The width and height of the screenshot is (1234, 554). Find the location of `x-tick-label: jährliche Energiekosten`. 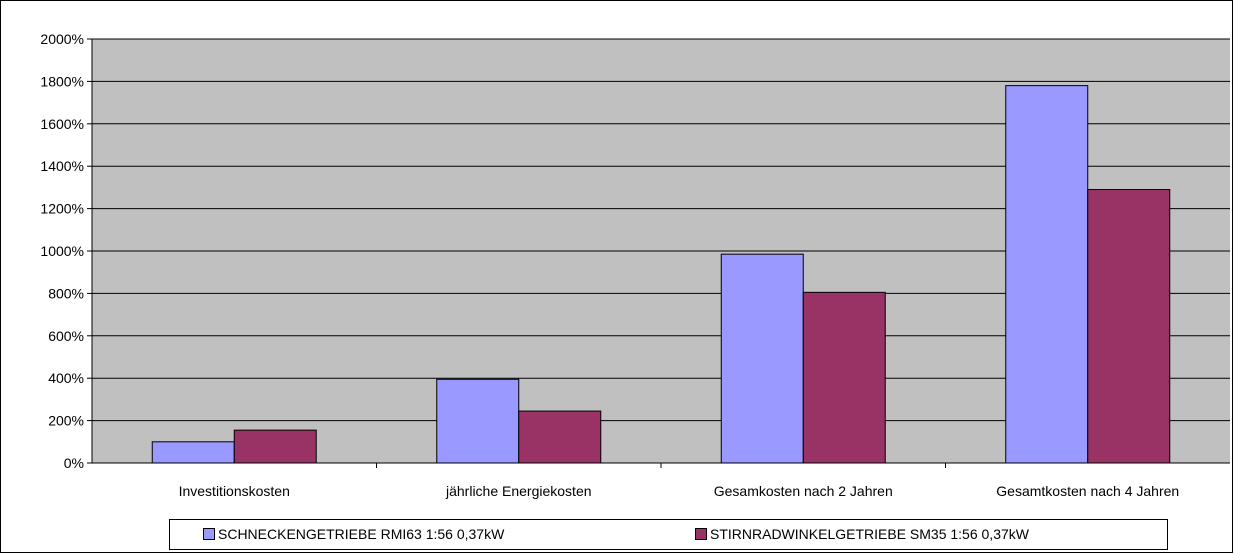

x-tick-label: jährliche Energiekosten is located at coordinates (518, 491).